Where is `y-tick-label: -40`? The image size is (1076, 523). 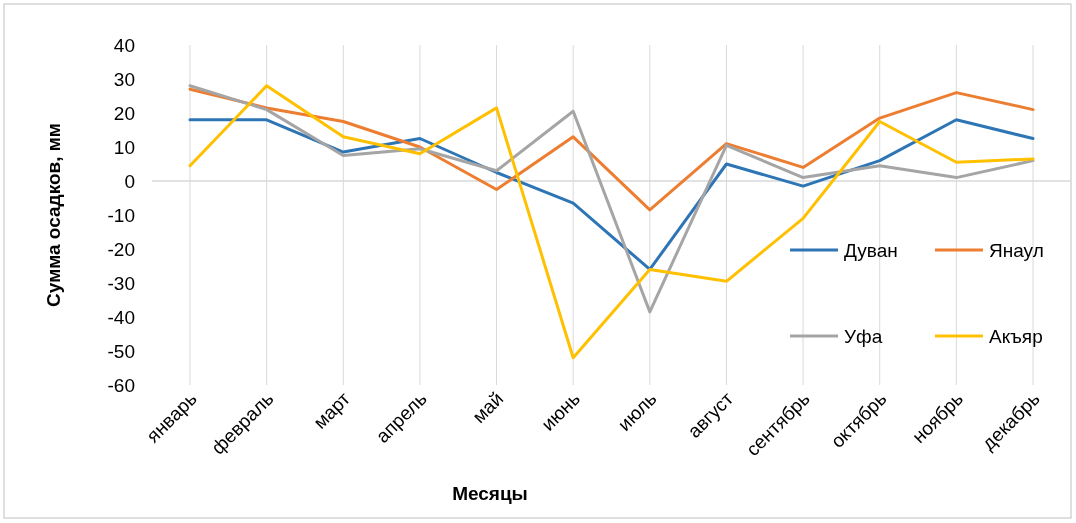
y-tick-label: -40 is located at coordinates (121, 317).